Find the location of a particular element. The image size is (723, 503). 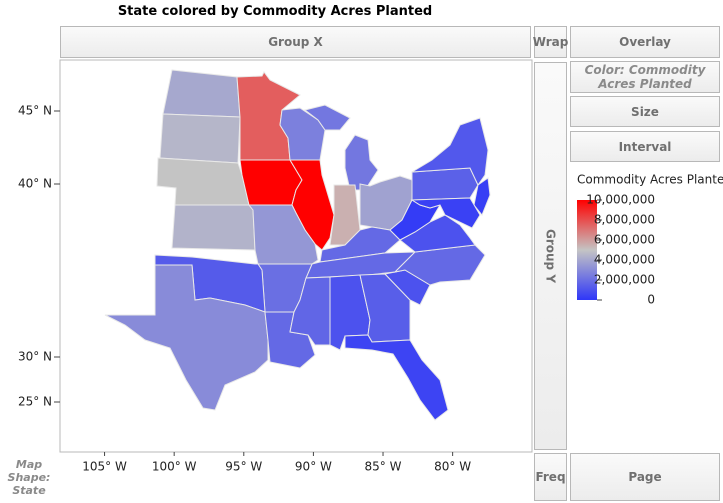

x-tick-label: 85° W is located at coordinates (383, 467).